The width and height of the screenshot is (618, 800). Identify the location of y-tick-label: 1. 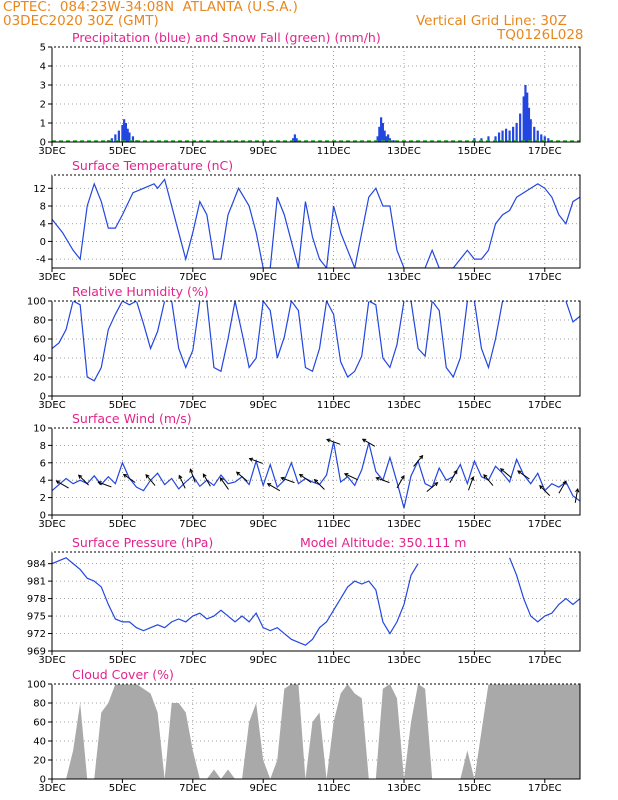
(43, 124).